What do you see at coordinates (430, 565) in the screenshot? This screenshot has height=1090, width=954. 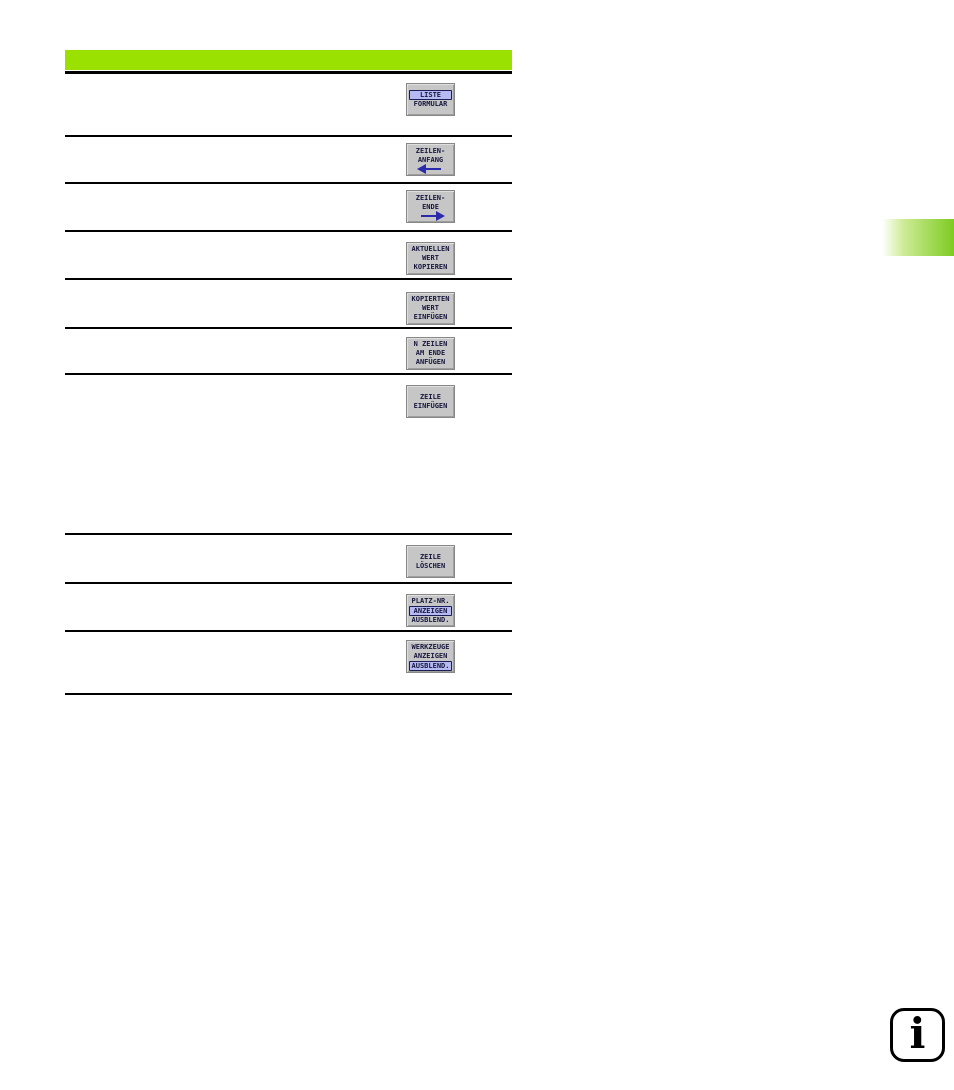 I see `softkey-label: LÖSCHEN` at bounding box center [430, 565].